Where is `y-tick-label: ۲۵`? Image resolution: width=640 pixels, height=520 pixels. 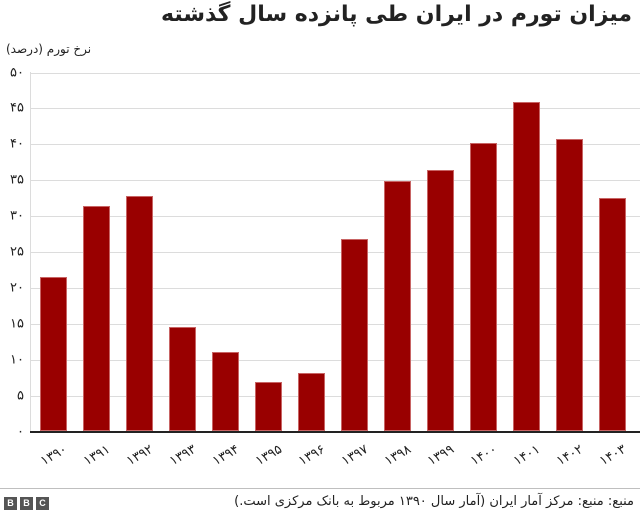
y-tick-label: ۲۵ is located at coordinates (17, 252).